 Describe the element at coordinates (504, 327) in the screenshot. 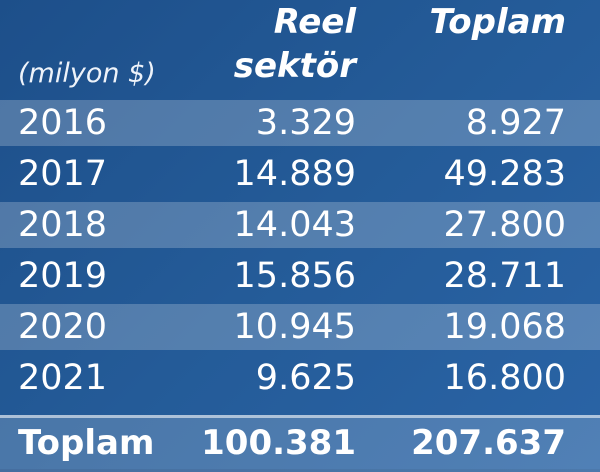

I see `row-total-value: 19.068` at that location.